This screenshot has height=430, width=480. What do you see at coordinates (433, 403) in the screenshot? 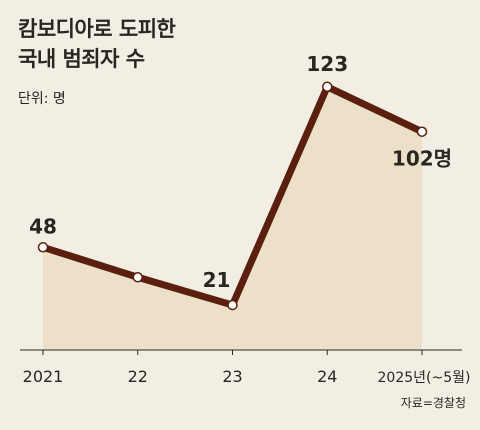
I see `source-label: 자료=경찰청` at bounding box center [433, 403].